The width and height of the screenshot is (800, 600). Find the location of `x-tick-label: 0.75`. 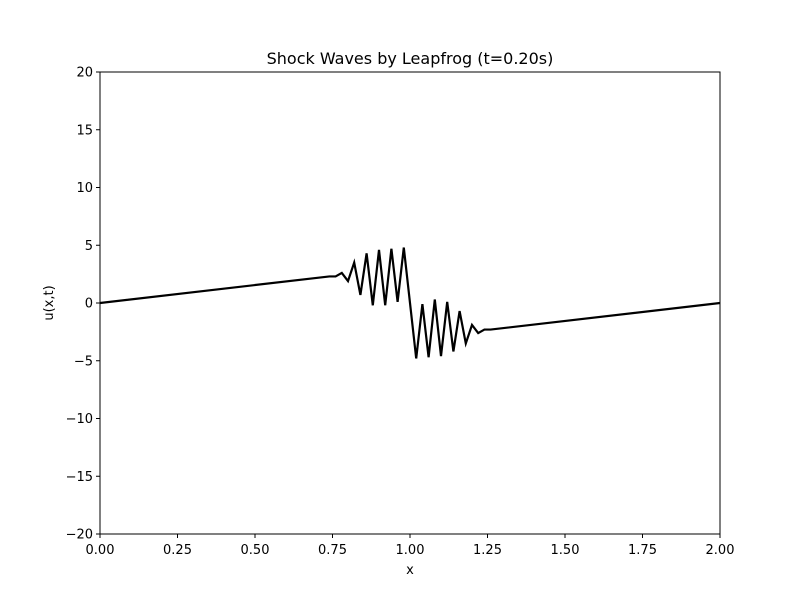

x-tick-label: 0.75 is located at coordinates (332, 550).